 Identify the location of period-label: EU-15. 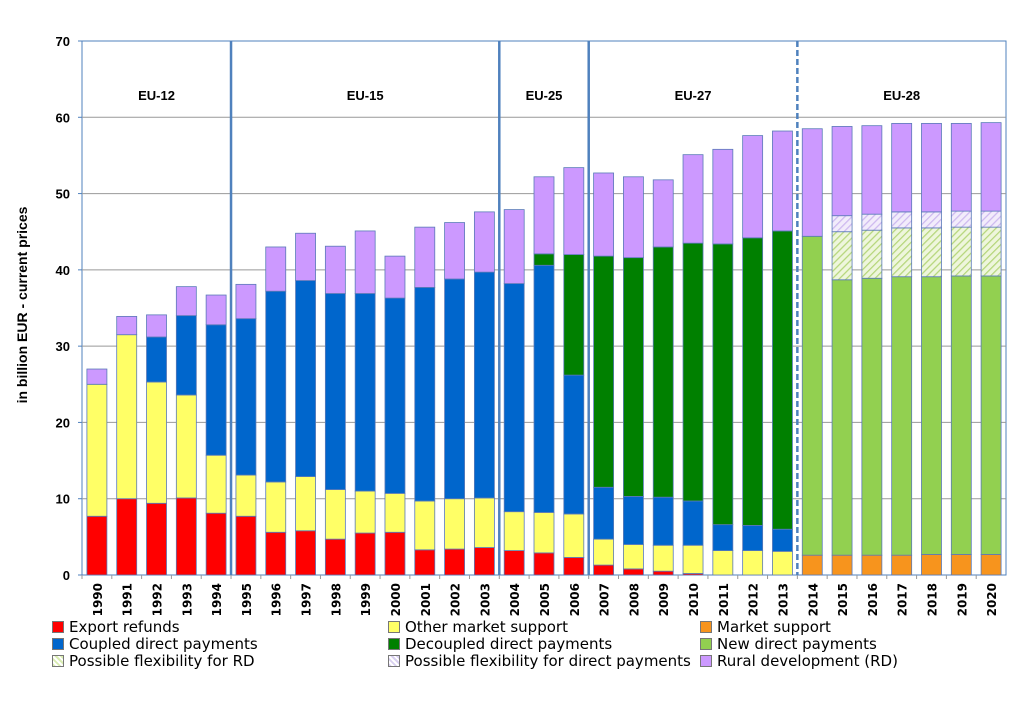
(365, 95).